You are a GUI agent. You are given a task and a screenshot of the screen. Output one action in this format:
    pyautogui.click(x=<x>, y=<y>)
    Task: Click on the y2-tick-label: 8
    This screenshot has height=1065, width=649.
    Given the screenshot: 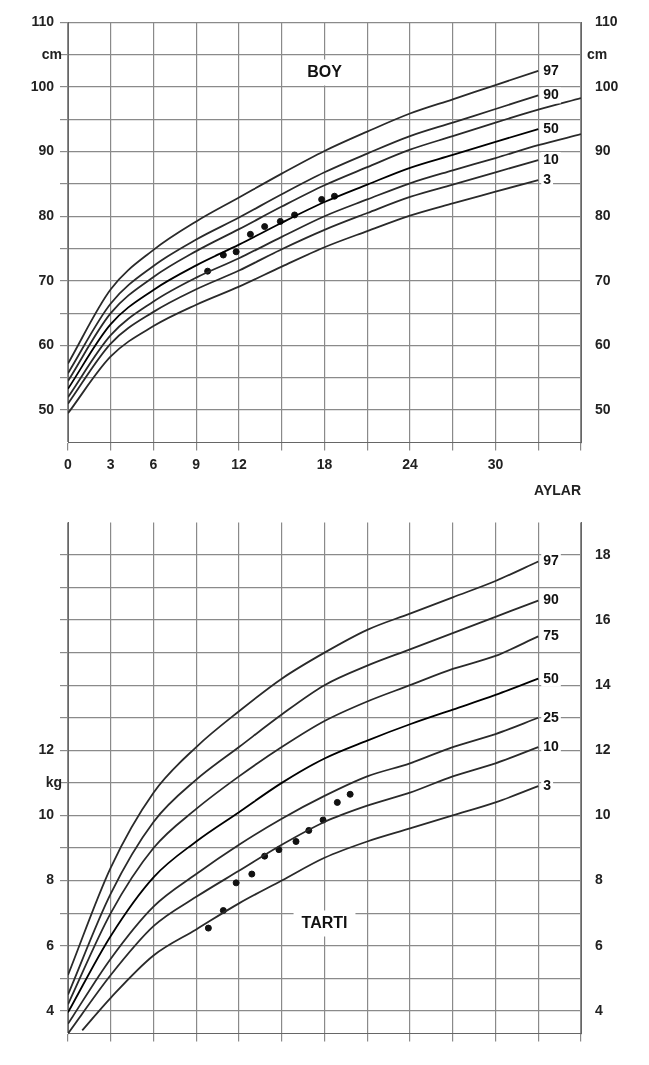 What is the action you would take?
    pyautogui.click(x=599, y=879)
    